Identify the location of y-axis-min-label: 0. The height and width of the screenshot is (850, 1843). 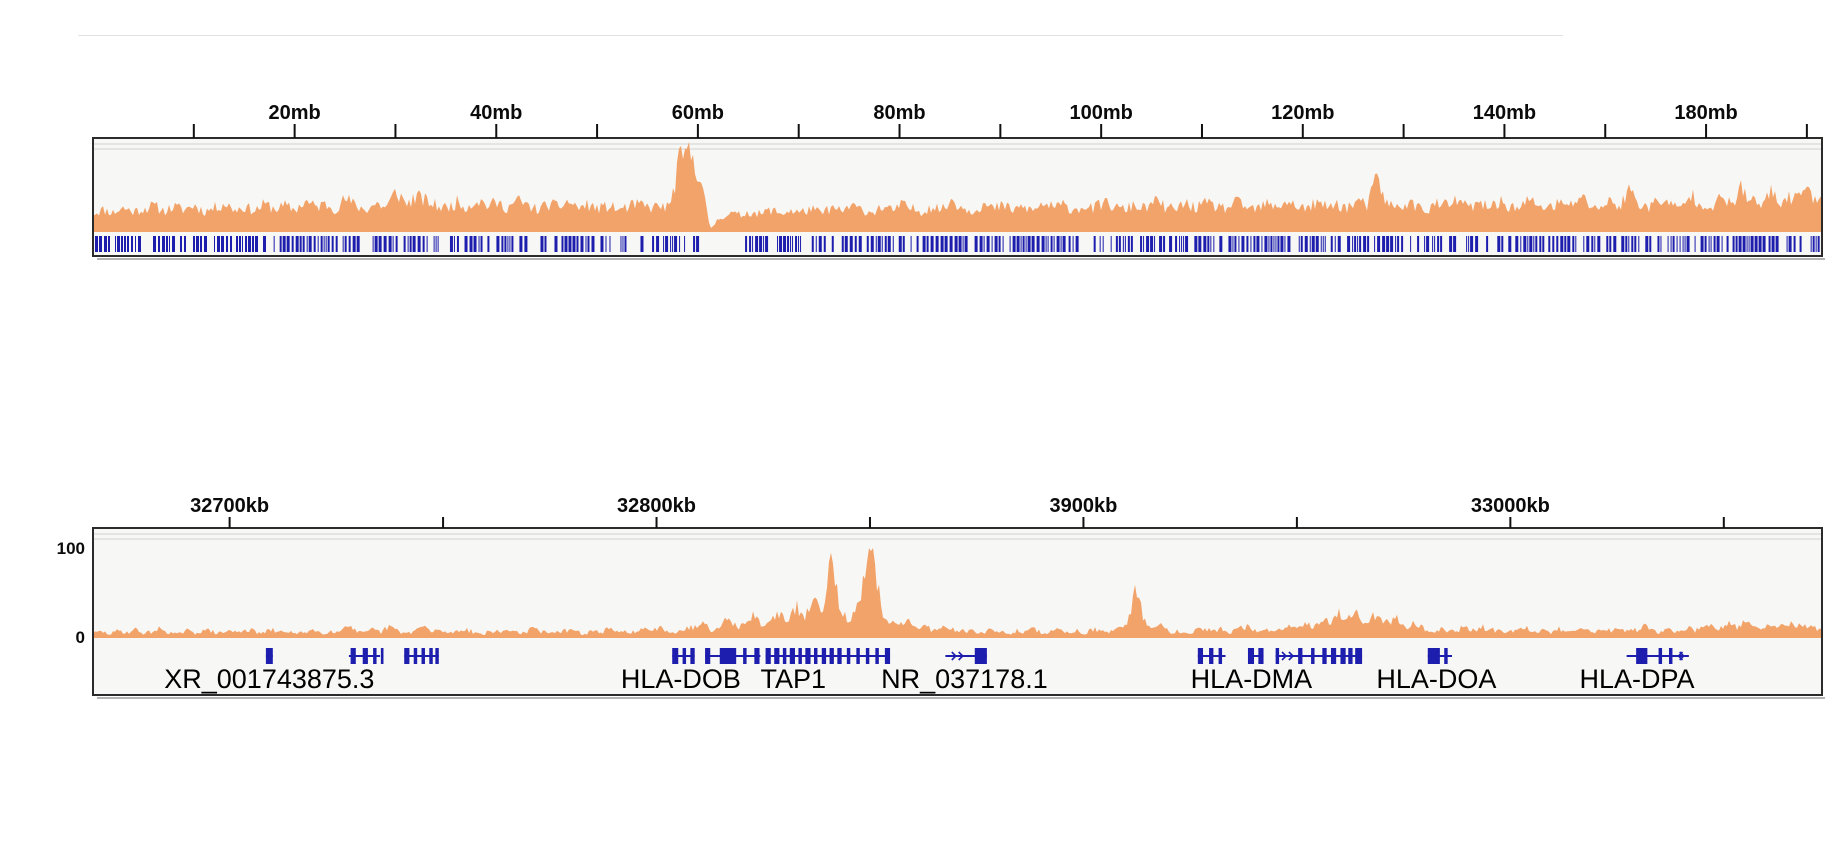
(80, 637).